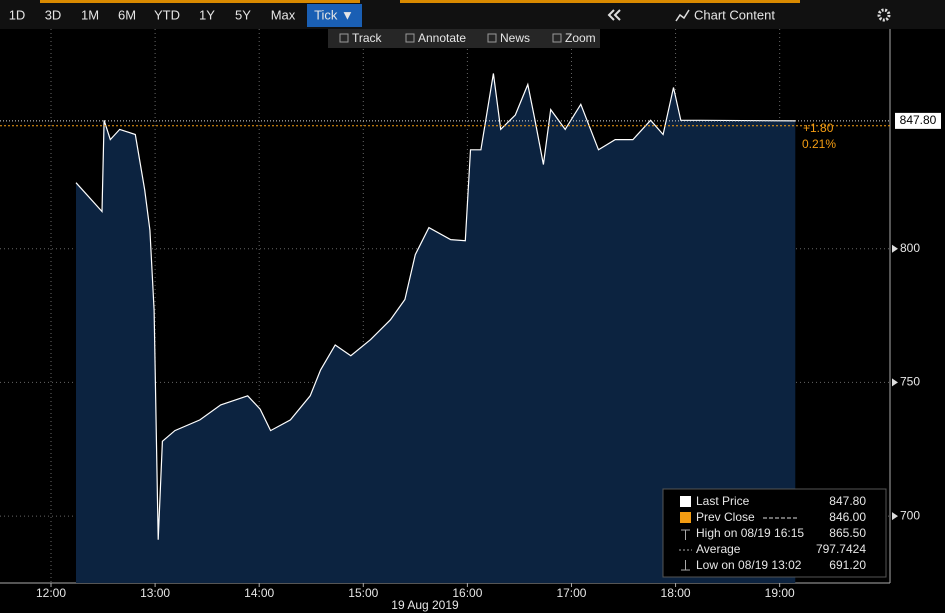 The width and height of the screenshot is (945, 613). I want to click on x-tick-label: 13:00, so click(155, 593).